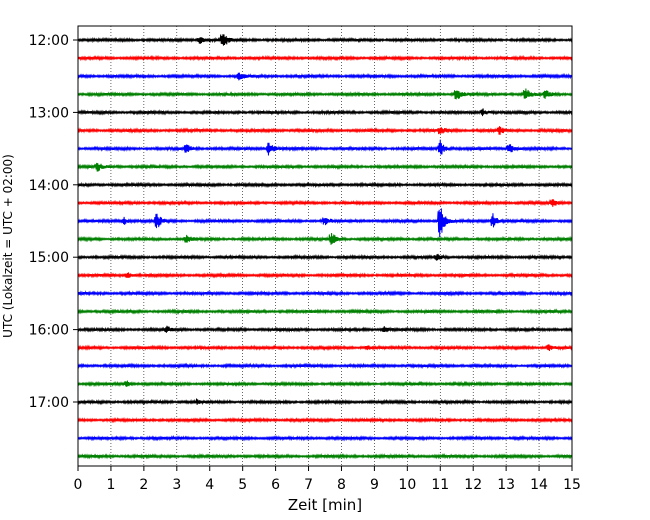  What do you see at coordinates (341, 485) in the screenshot?
I see `x-tick-label-8: 8` at bounding box center [341, 485].